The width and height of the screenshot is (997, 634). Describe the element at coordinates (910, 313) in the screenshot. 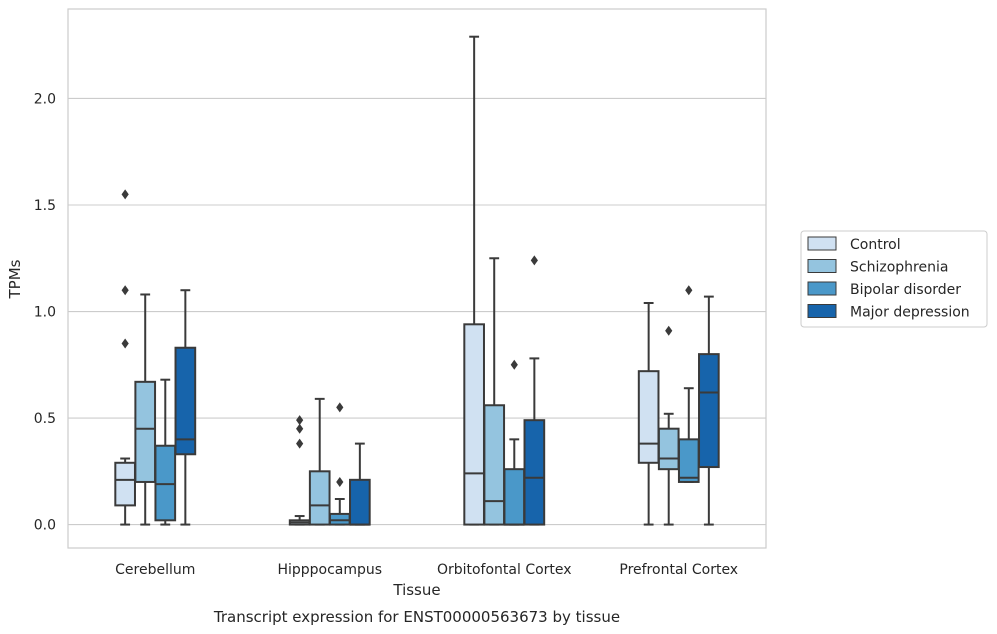

I see `legend-label: Major depression` at that location.